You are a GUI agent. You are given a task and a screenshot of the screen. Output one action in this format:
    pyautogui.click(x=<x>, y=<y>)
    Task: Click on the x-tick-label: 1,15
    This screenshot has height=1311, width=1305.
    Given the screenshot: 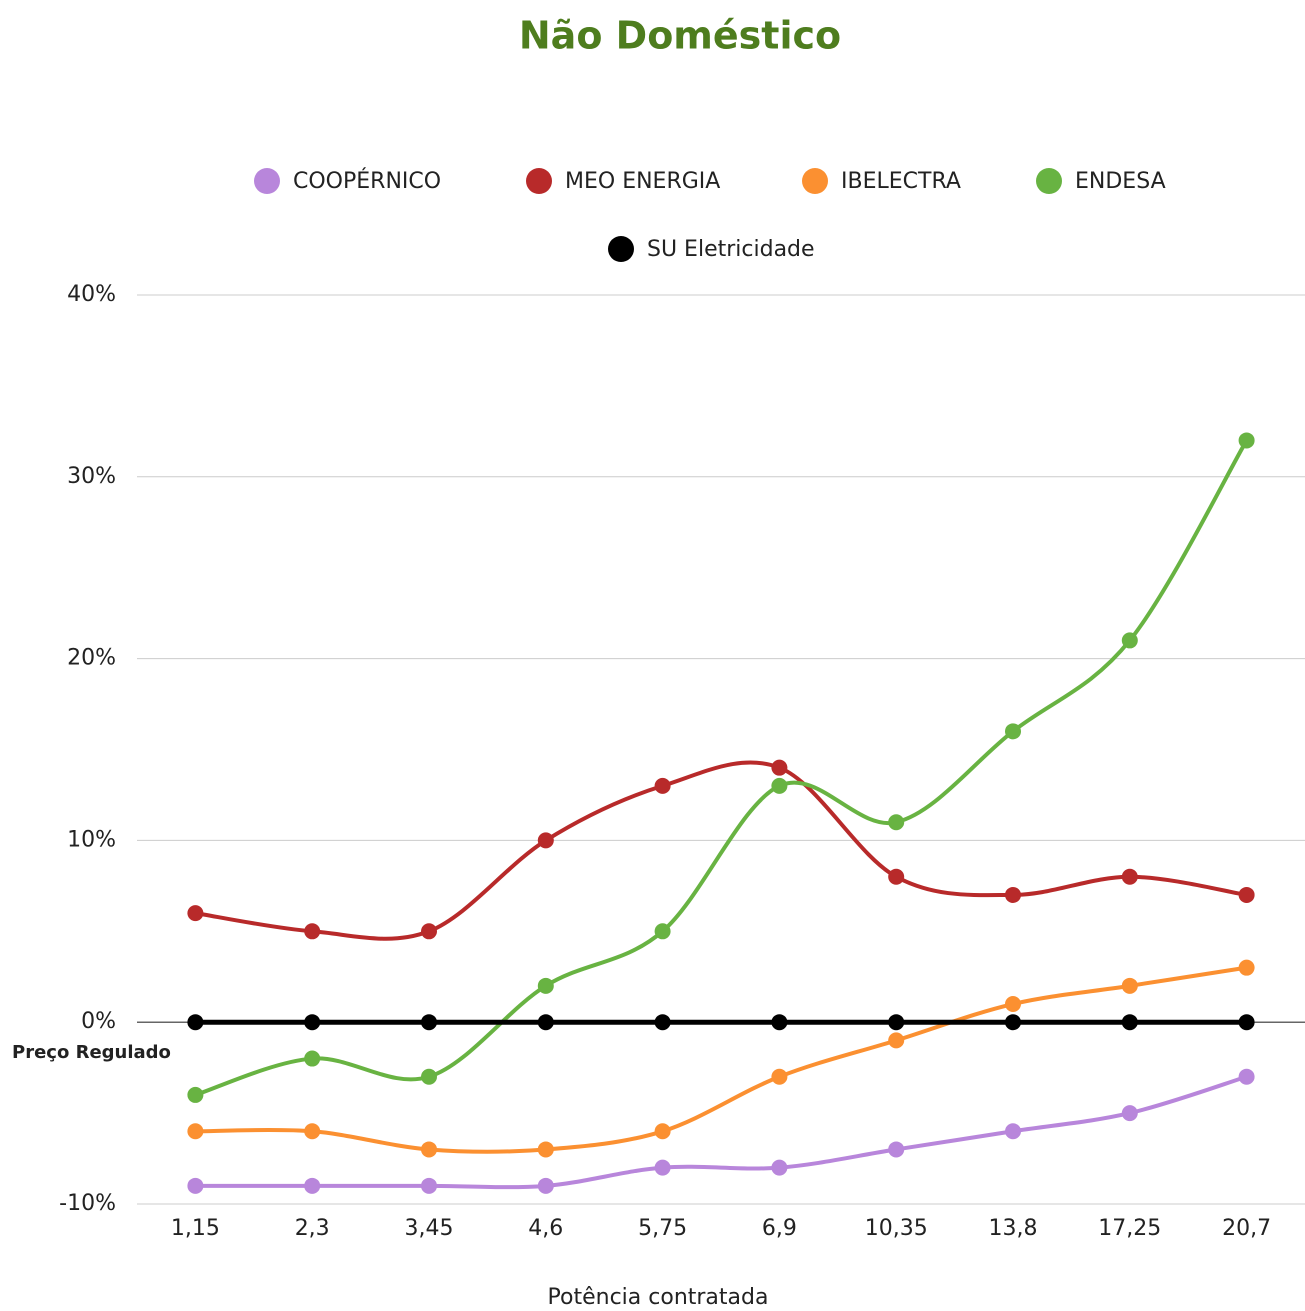 What is the action you would take?
    pyautogui.click(x=195, y=1228)
    